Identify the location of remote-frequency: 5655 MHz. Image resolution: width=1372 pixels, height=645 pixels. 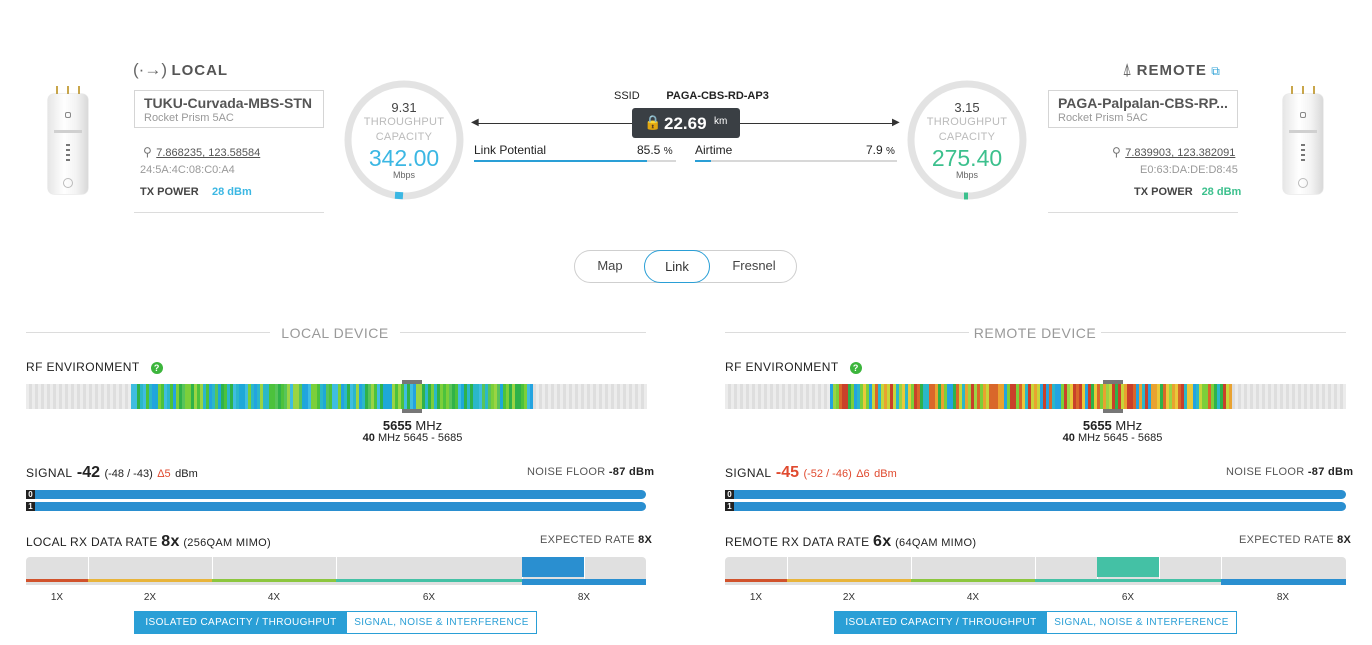
(1112, 425).